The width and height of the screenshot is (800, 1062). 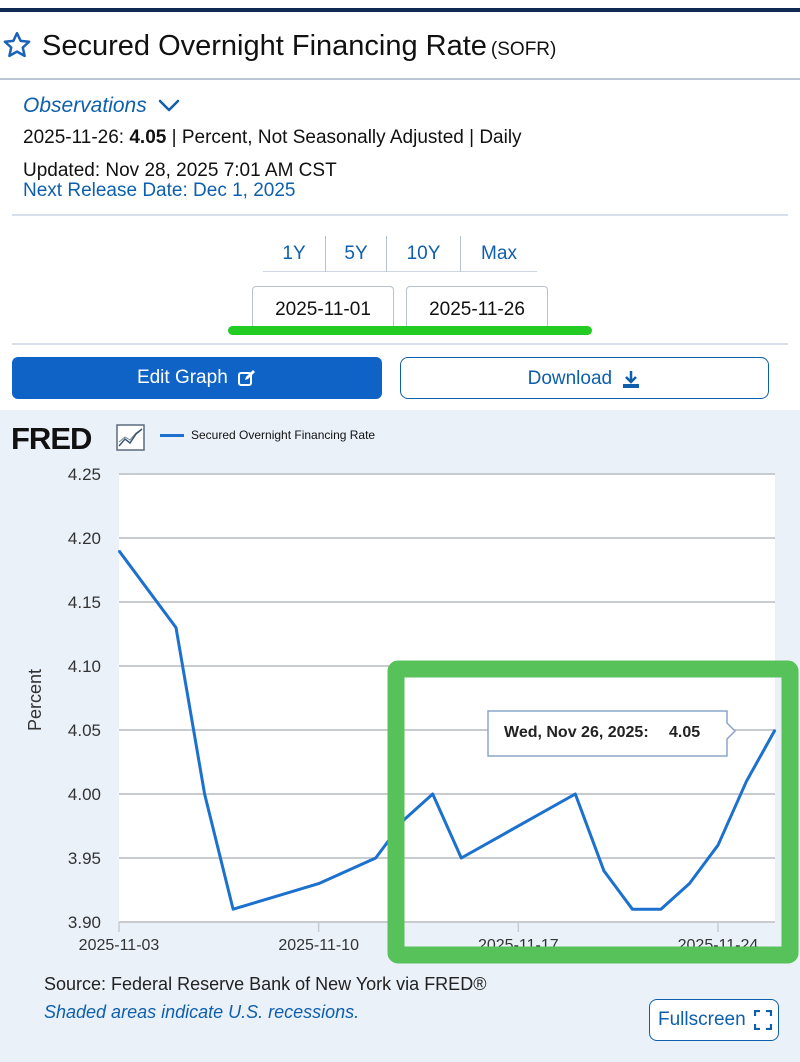 I want to click on end-date-input: 2025-11-26, so click(x=477, y=308).